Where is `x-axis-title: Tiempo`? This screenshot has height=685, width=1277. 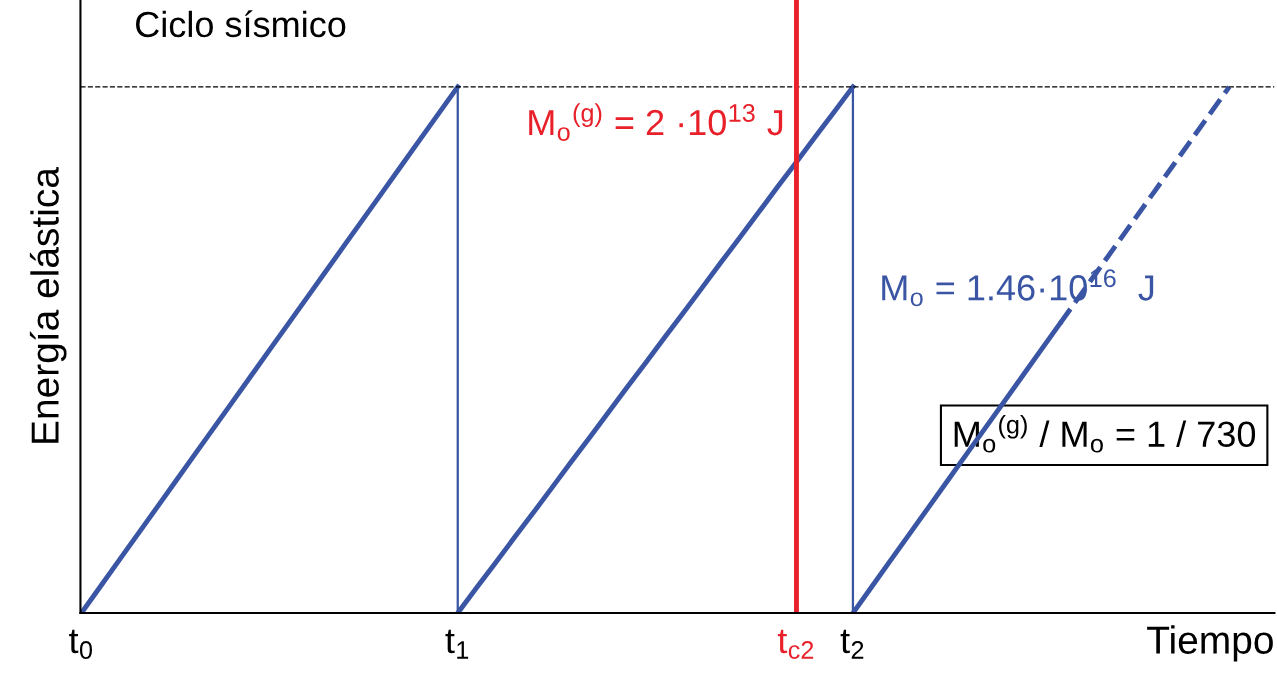
x-axis-title: Tiempo is located at coordinates (1210, 643).